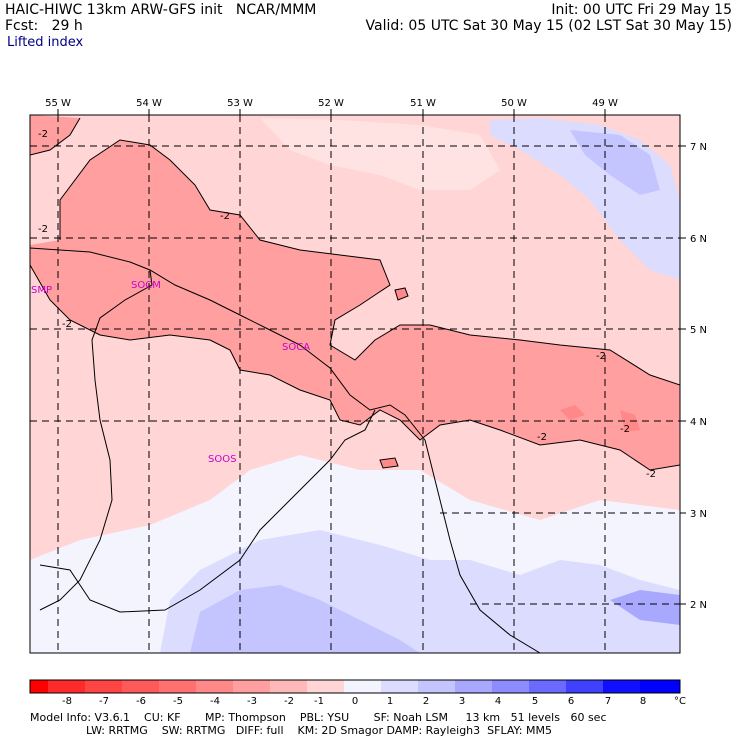 The width and height of the screenshot is (740, 740). Describe the element at coordinates (645, 607) in the screenshot. I see `field-positive-se` at that location.